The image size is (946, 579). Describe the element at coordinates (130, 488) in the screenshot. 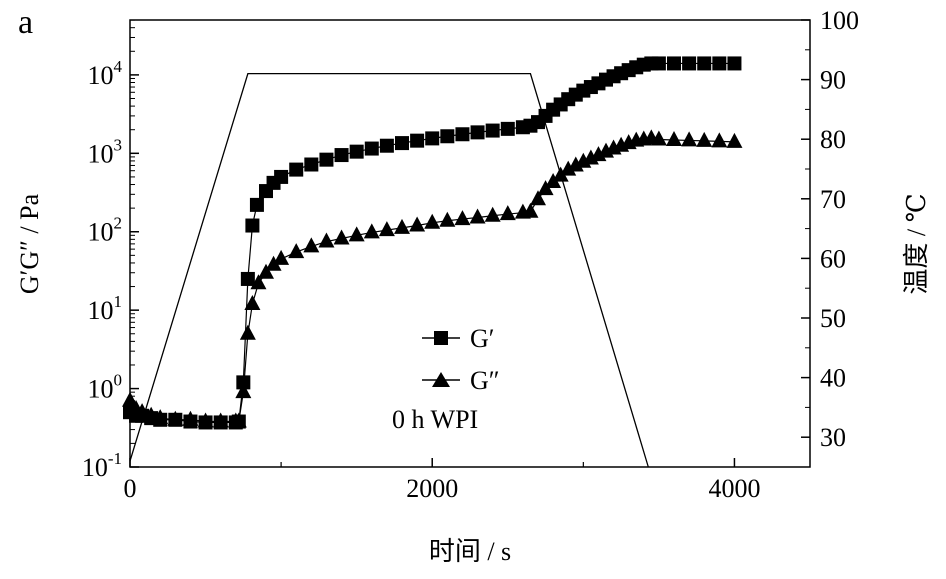

I see `x-tick-label: 0` at that location.